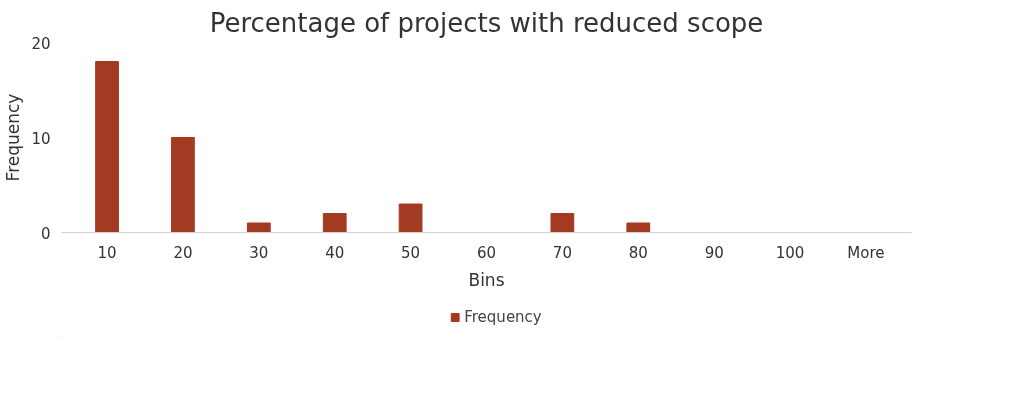 The height and width of the screenshot is (415, 1023). I want to click on y-axis-title: Frequency, so click(13, 137).